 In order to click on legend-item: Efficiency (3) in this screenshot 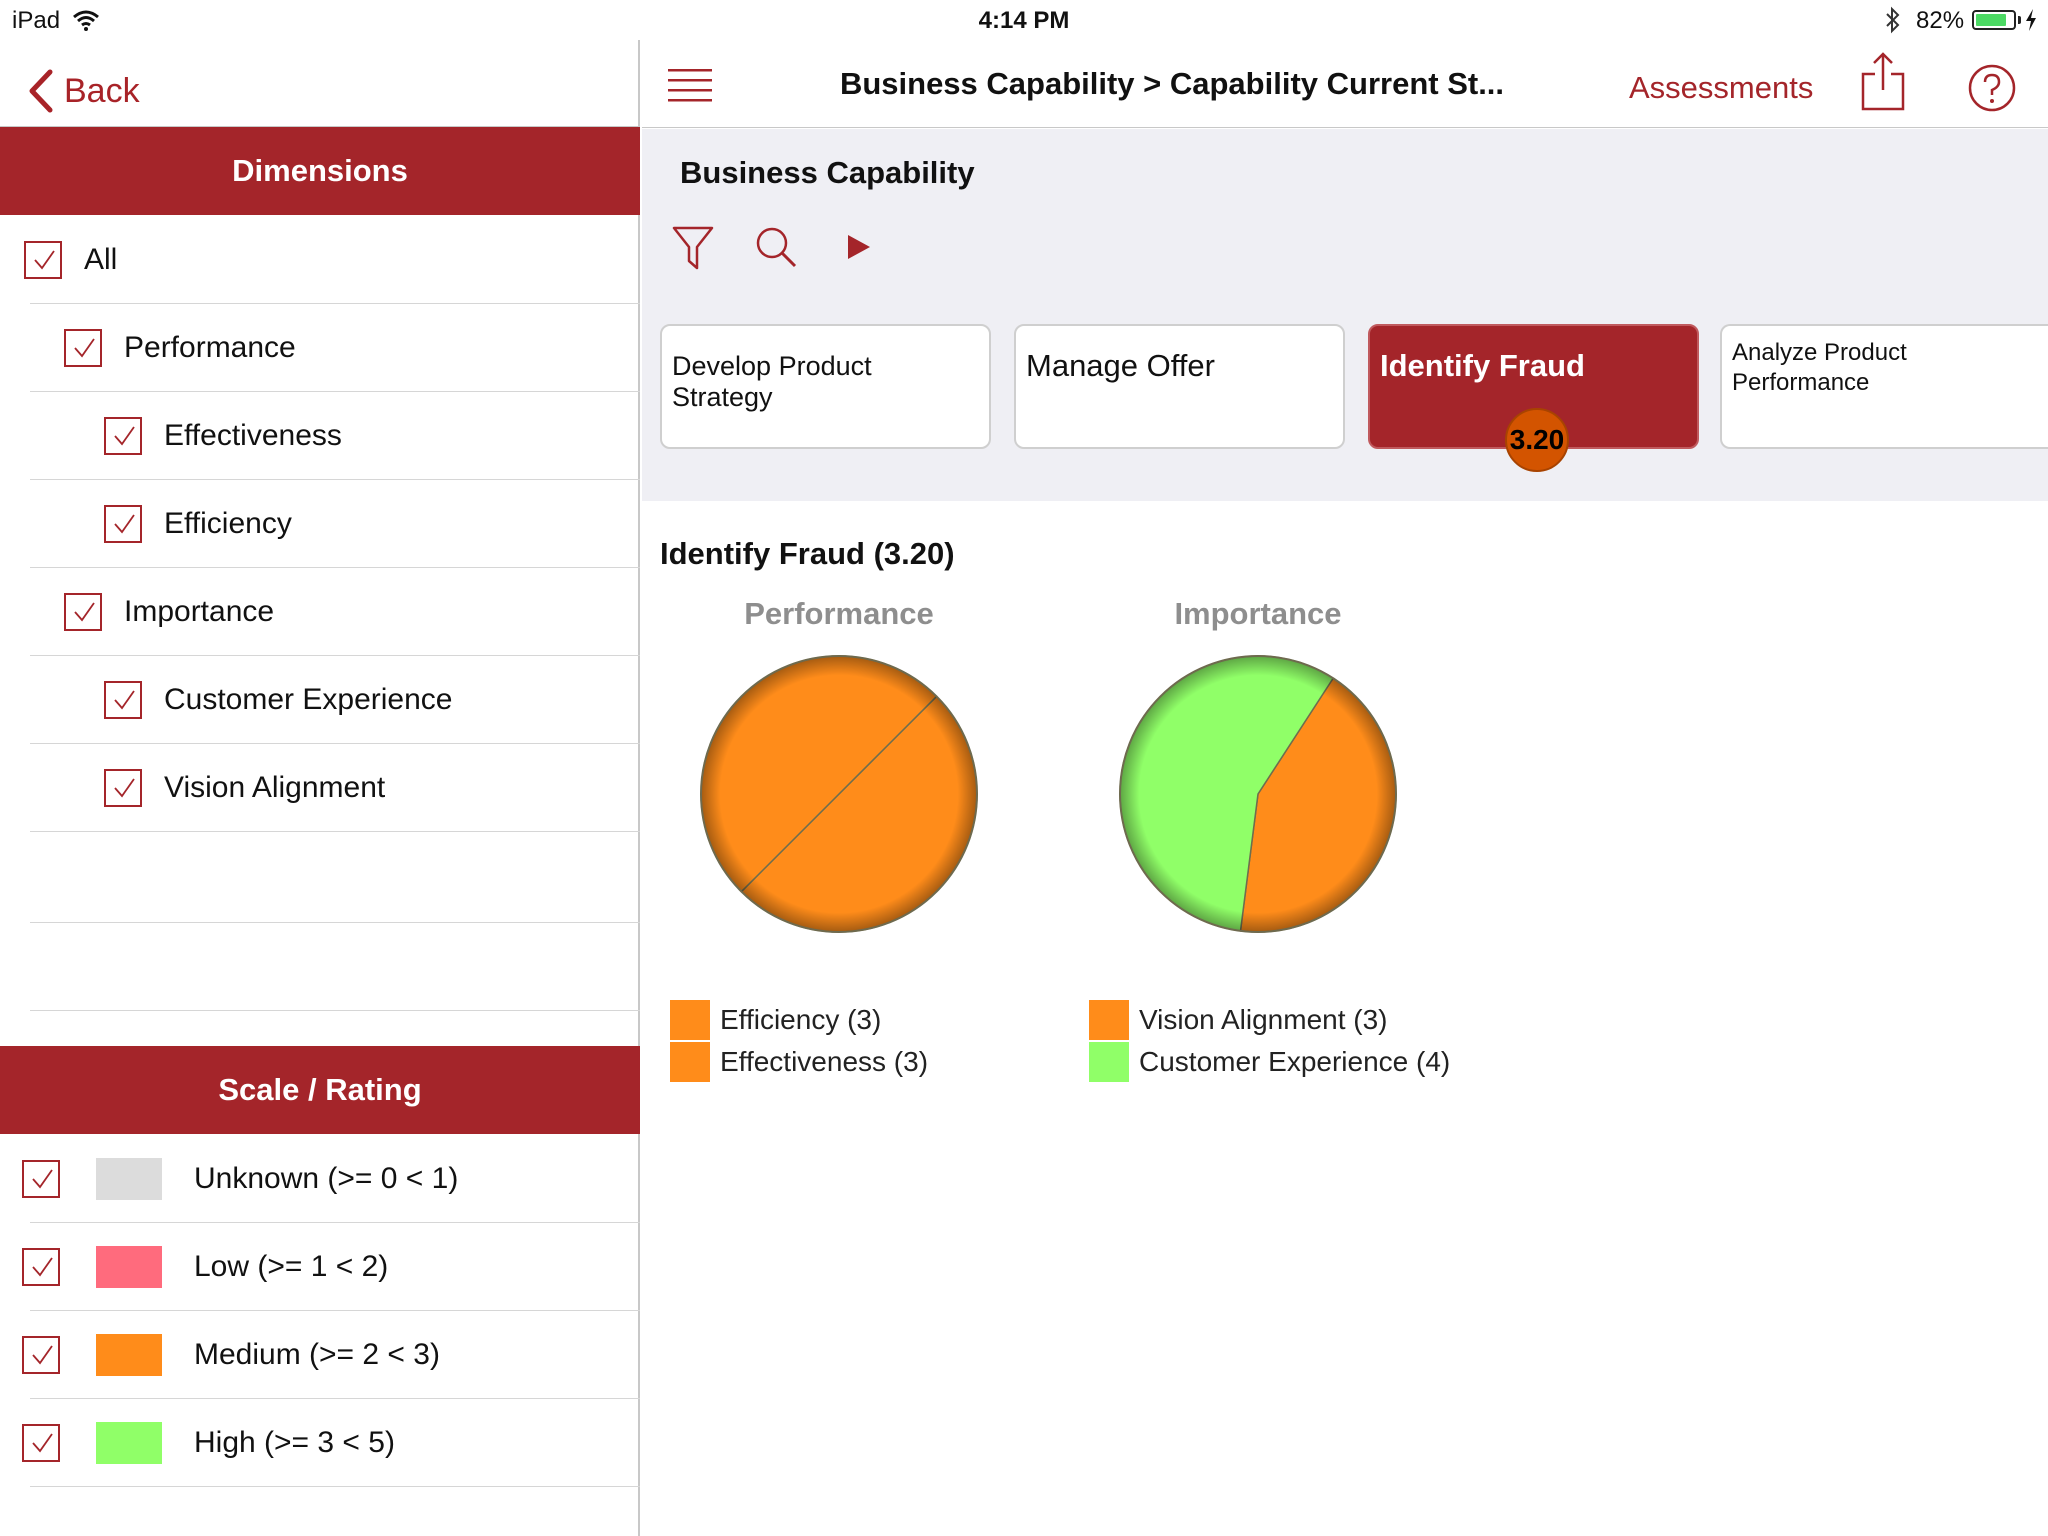, I will do `click(775, 1020)`.